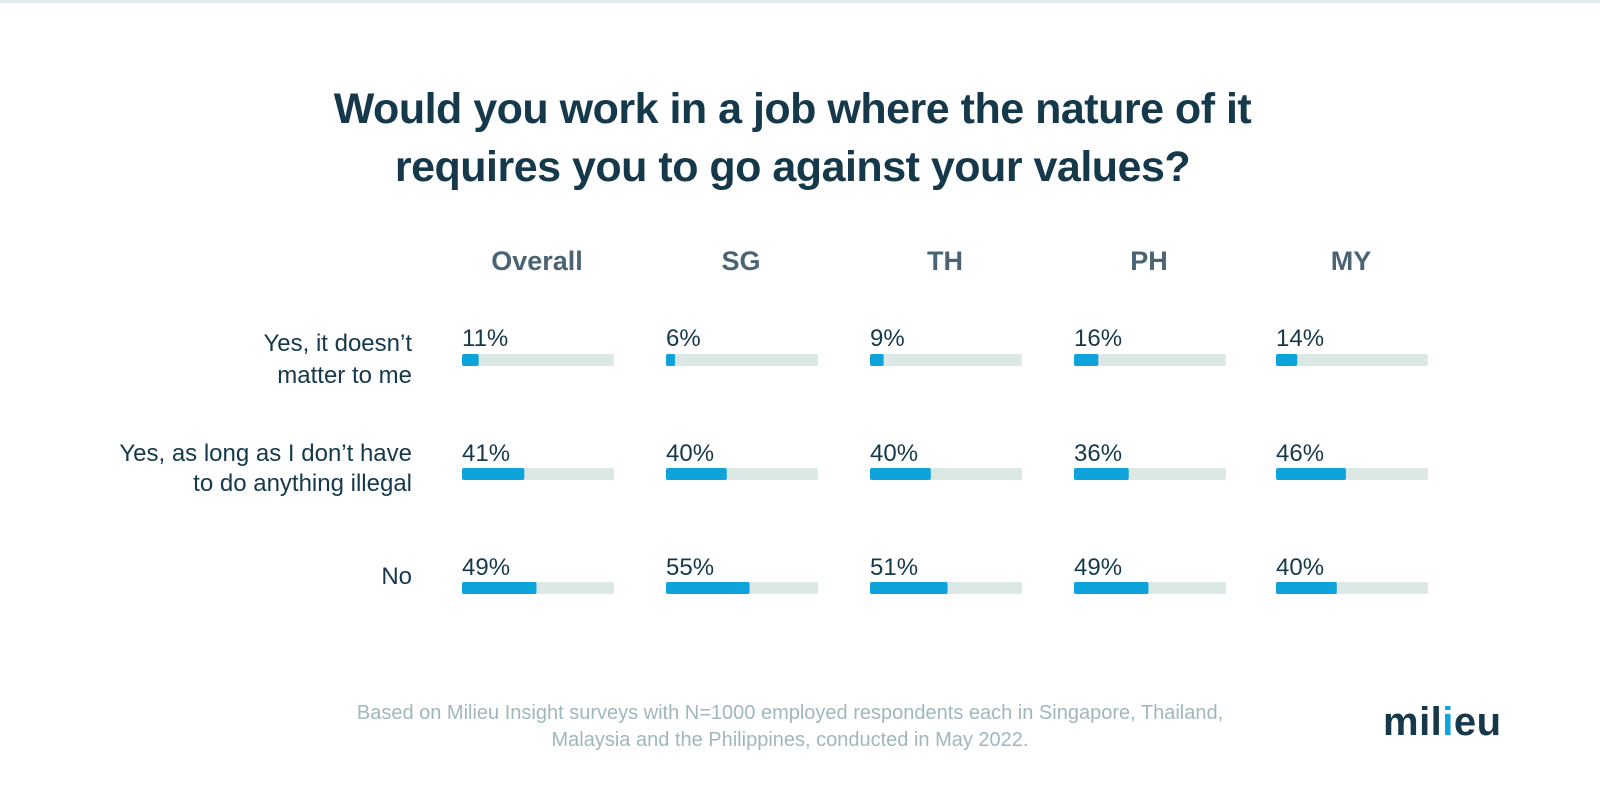  I want to click on value-label: 16%, so click(1098, 338).